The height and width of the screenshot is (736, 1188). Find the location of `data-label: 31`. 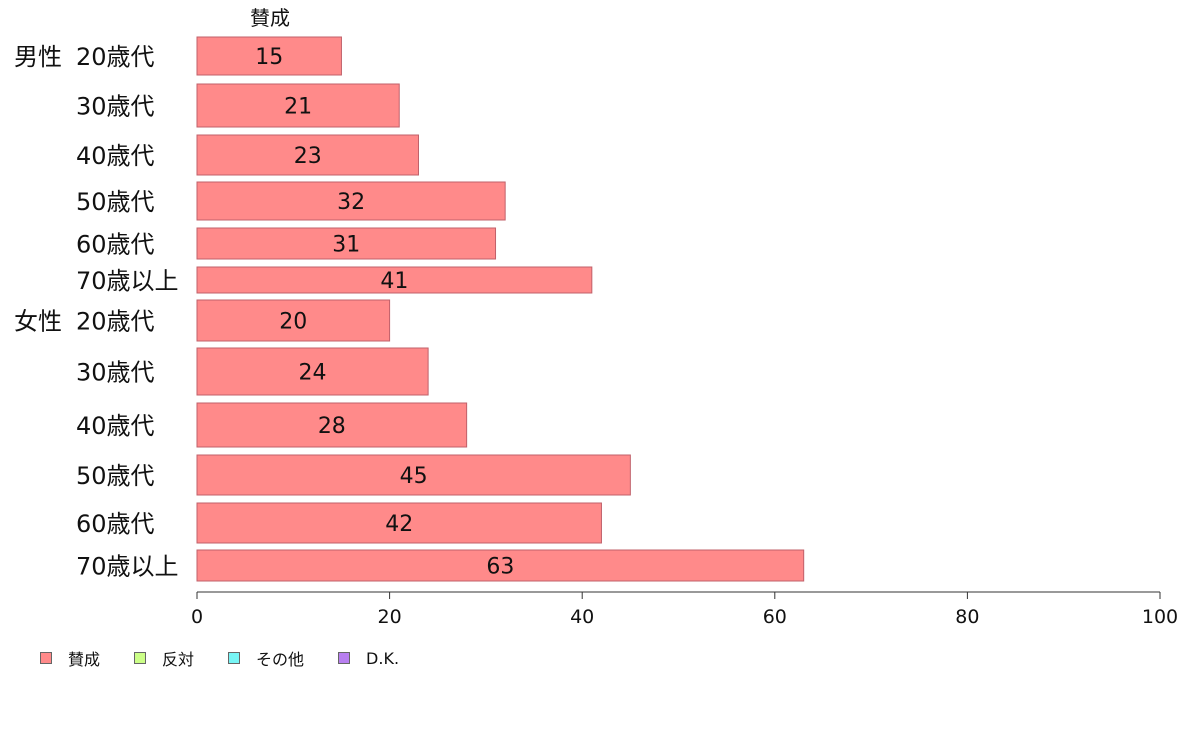

data-label: 31 is located at coordinates (346, 245).